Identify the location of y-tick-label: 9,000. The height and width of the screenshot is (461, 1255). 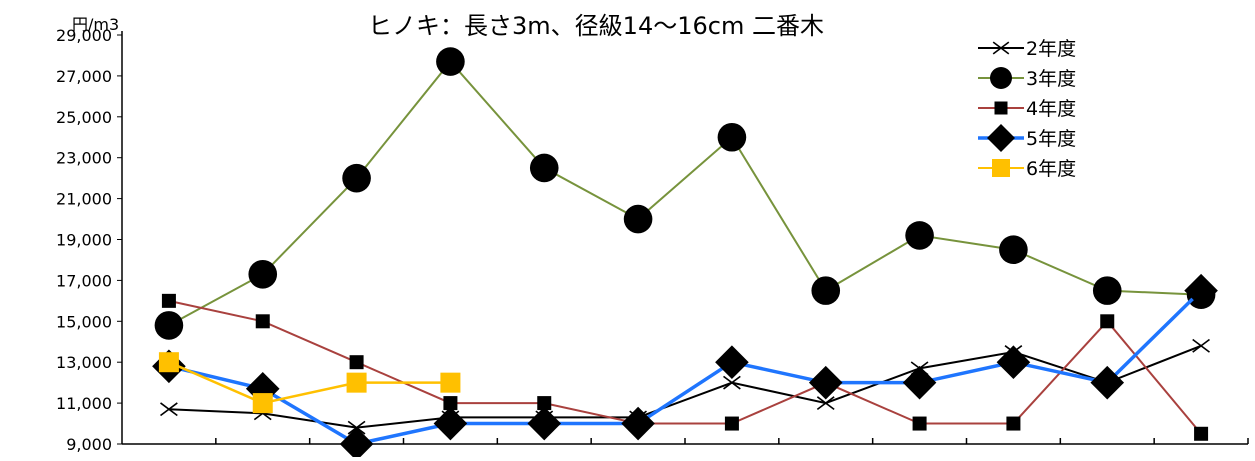
(89, 444).